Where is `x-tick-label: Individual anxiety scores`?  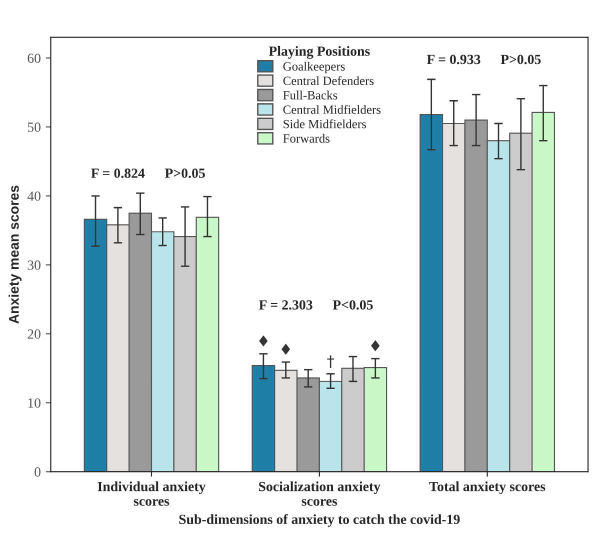
x-tick-label: Individual anxiety scores is located at coordinates (152, 493).